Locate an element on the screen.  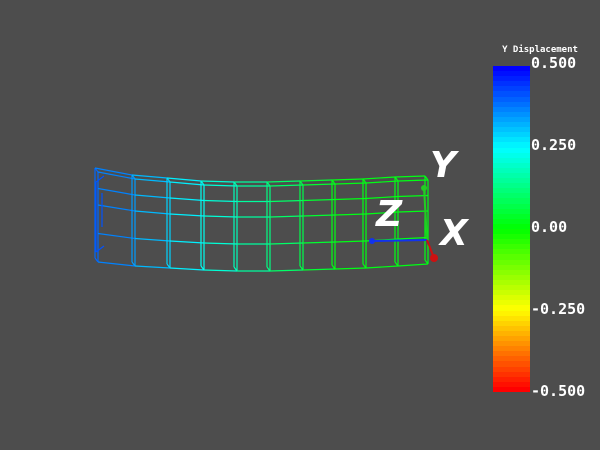
y-axis-arrow-head is located at coordinates (424, 188).